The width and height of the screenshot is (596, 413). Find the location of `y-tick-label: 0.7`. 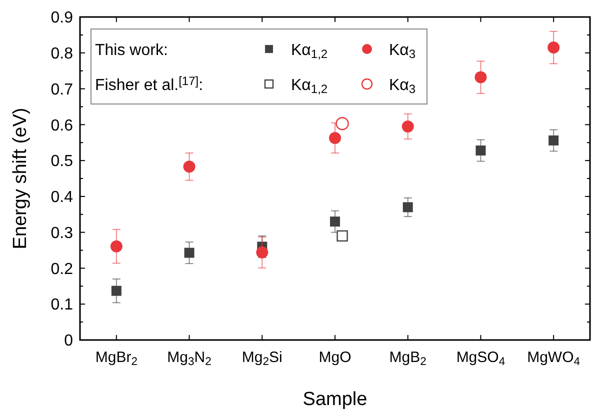

y-tick-label: 0.7 is located at coordinates (62, 89).